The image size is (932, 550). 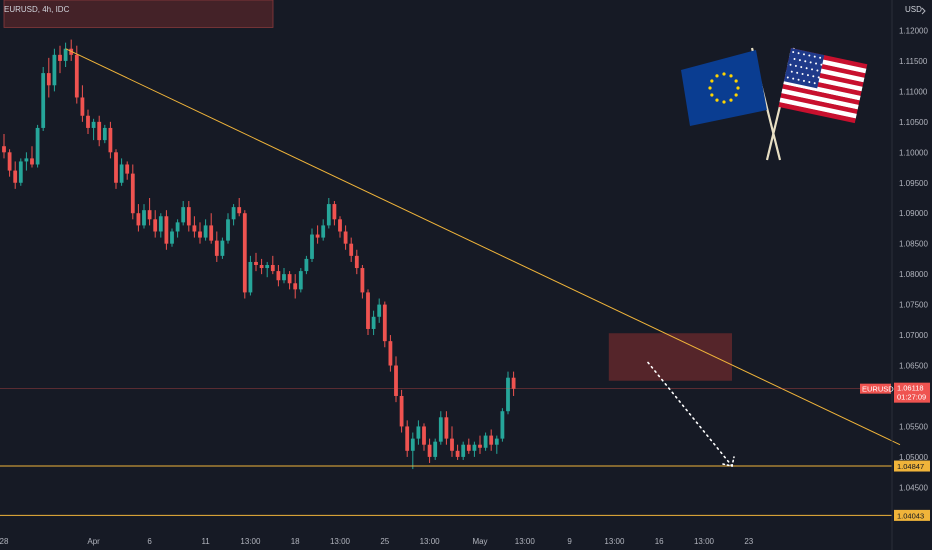 I want to click on x-tick-label: 25, so click(x=384, y=541).